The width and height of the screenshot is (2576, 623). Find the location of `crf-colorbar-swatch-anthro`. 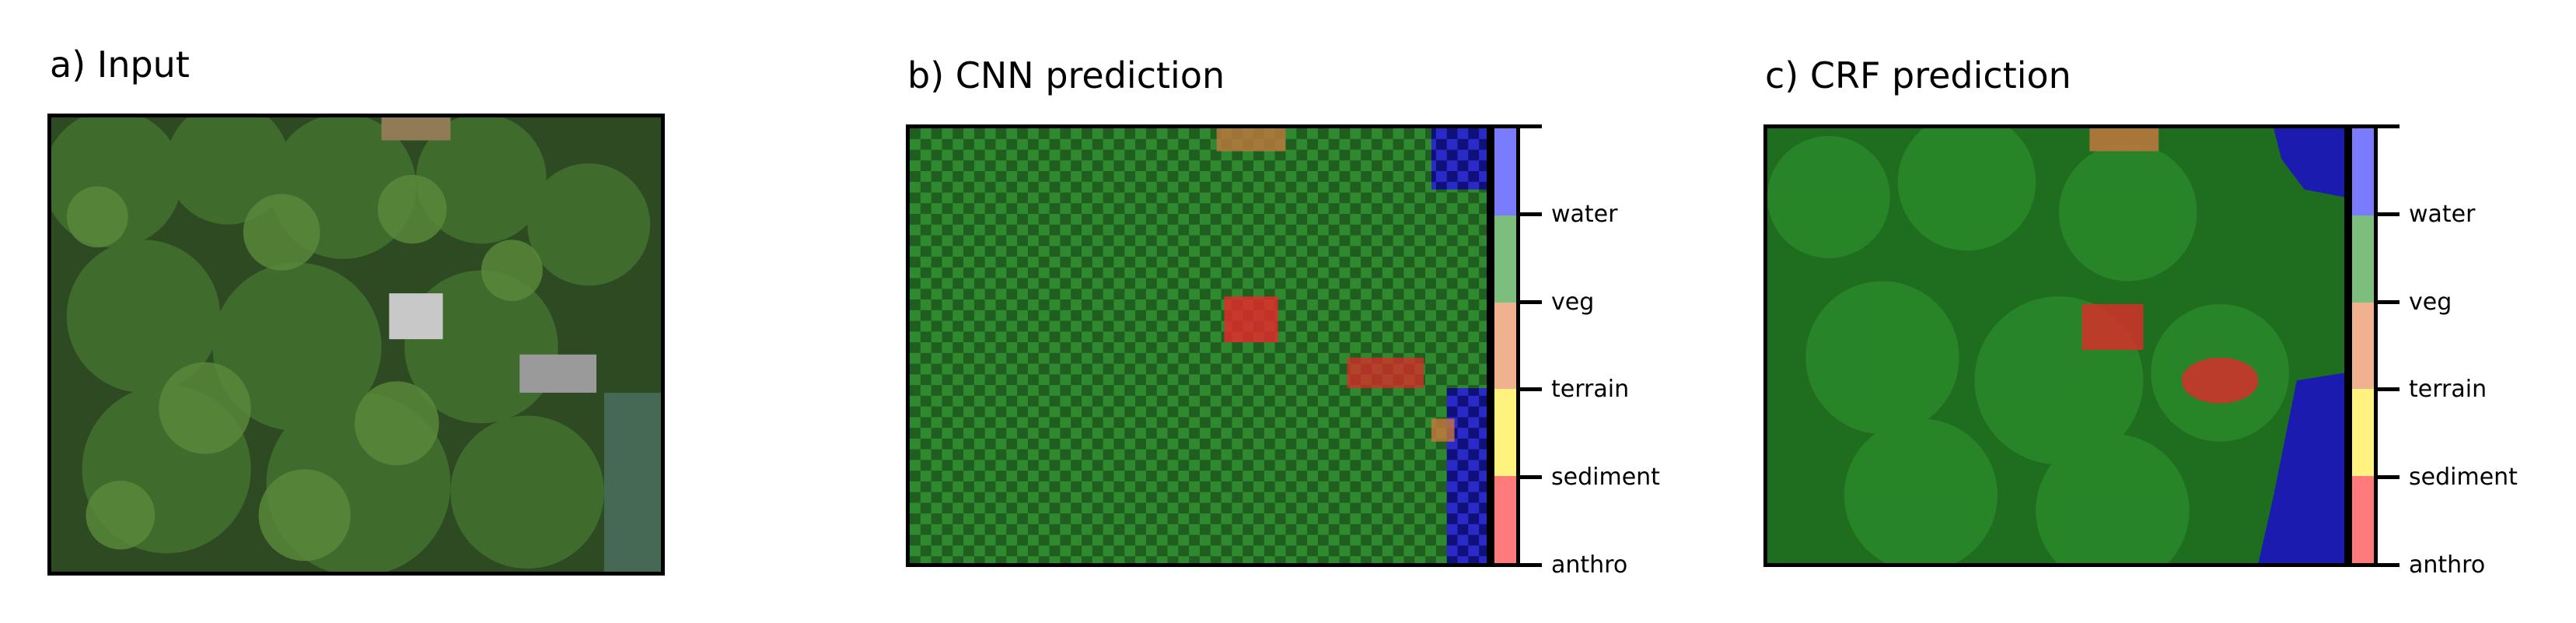

crf-colorbar-swatch-anthro is located at coordinates (2363, 519).